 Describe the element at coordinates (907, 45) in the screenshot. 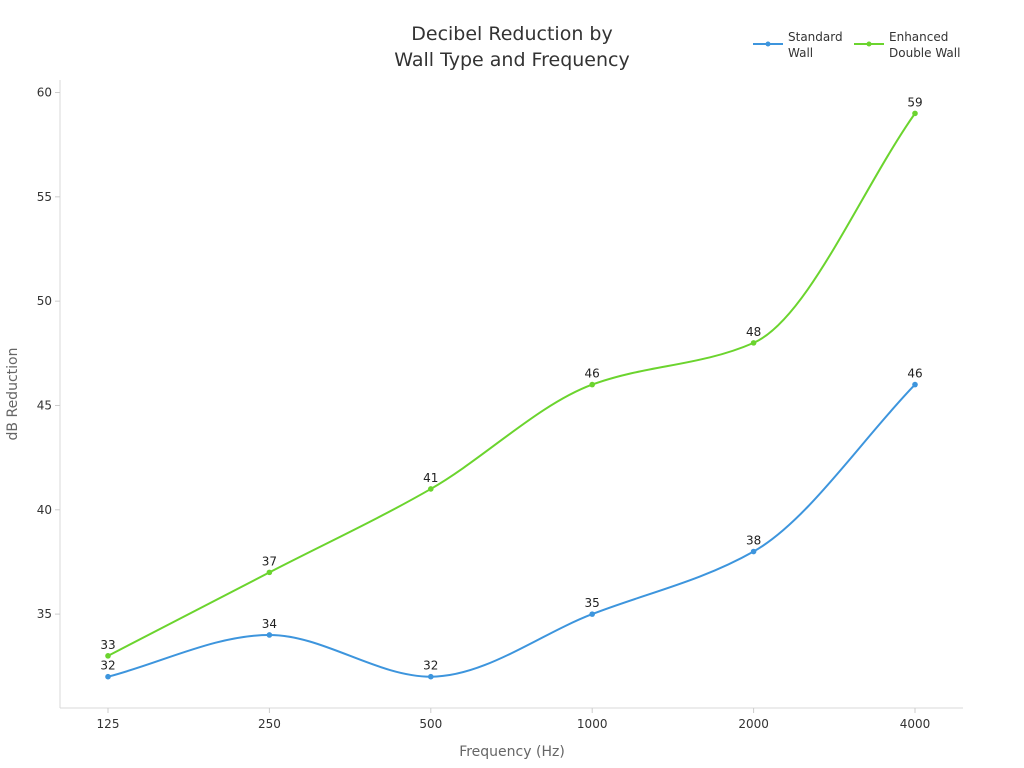

I see `legend-item-enhanced-double-wall: Enhanced Double Wall` at that location.